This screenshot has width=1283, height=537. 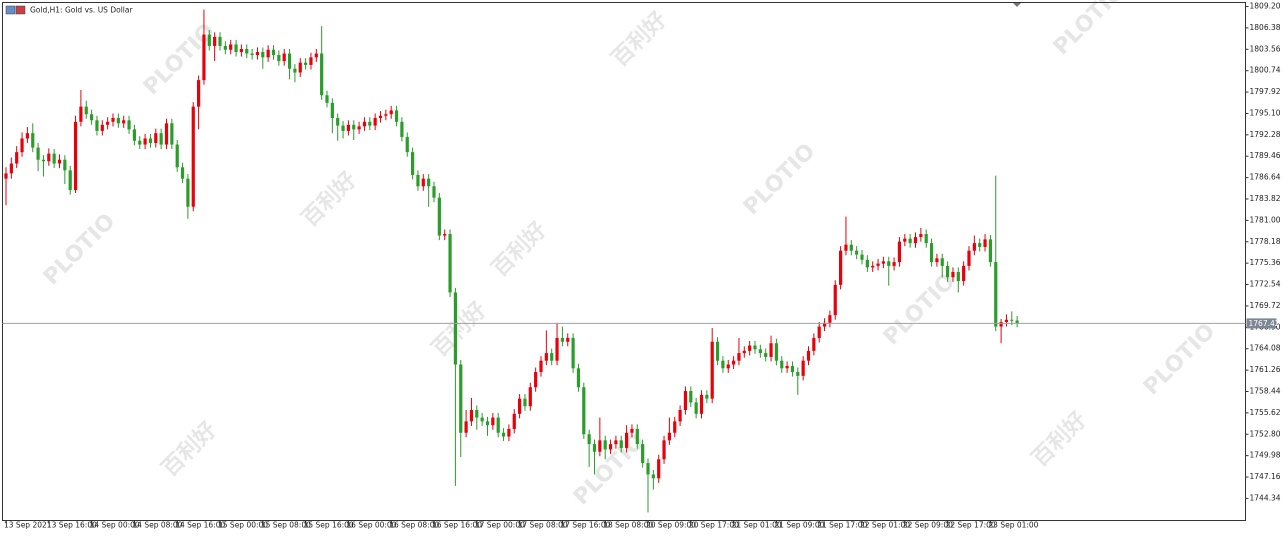 What do you see at coordinates (714, 525) in the screenshot?
I see `x-tick-label: 20 Sep 17:00` at bounding box center [714, 525].